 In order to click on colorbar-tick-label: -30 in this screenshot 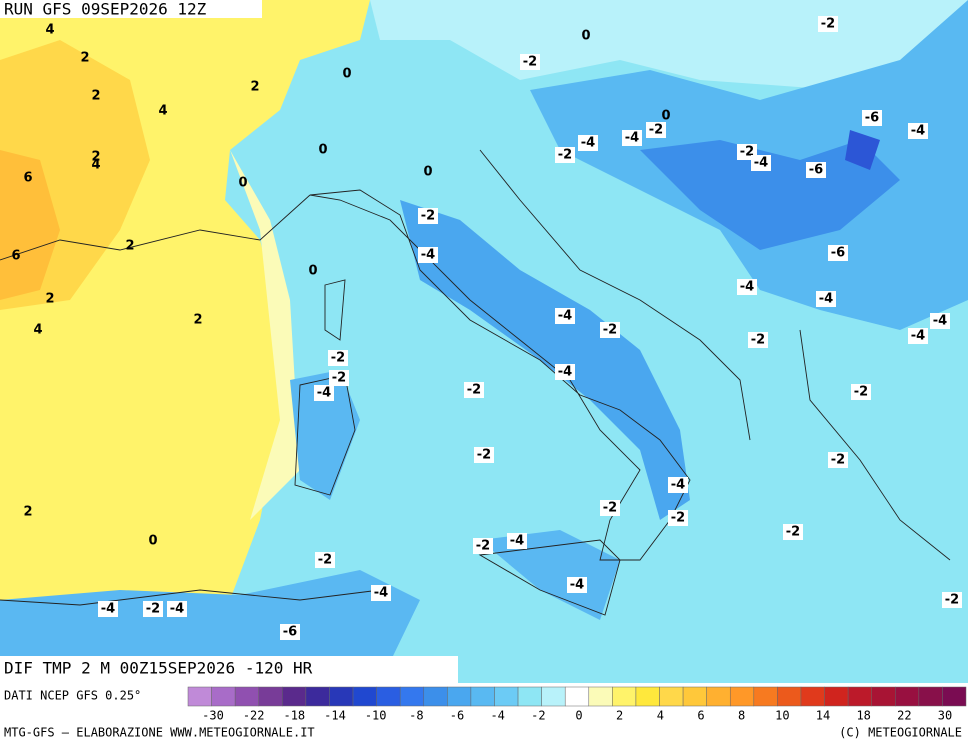, I will do `click(213, 716)`.